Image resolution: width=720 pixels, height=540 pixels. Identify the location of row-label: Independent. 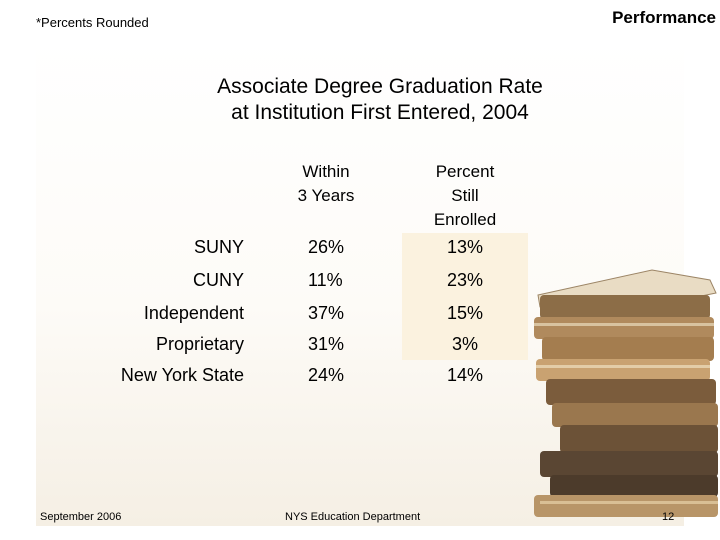
(193, 313).